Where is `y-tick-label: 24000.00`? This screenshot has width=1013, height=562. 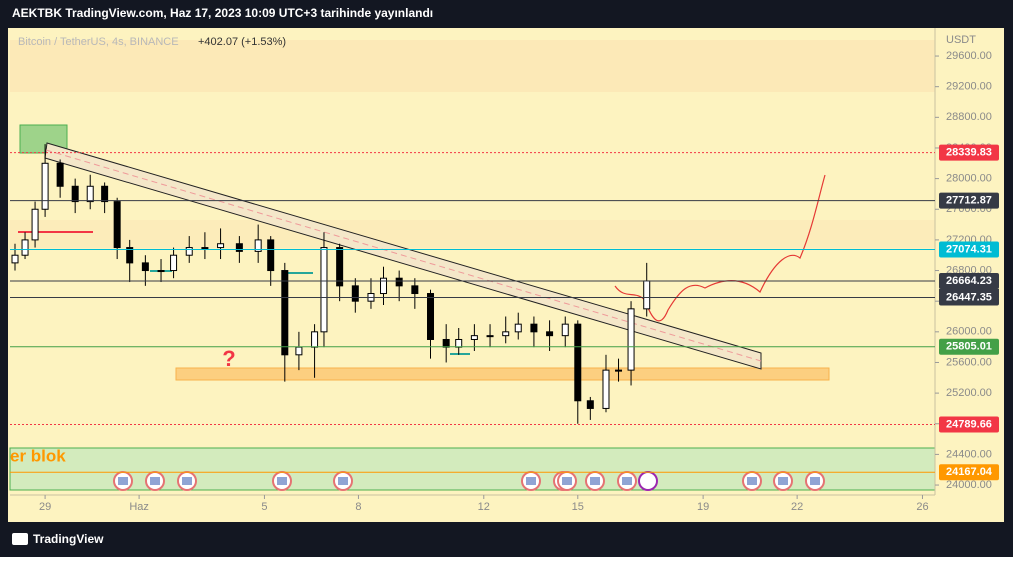 y-tick-label: 24000.00 is located at coordinates (969, 485).